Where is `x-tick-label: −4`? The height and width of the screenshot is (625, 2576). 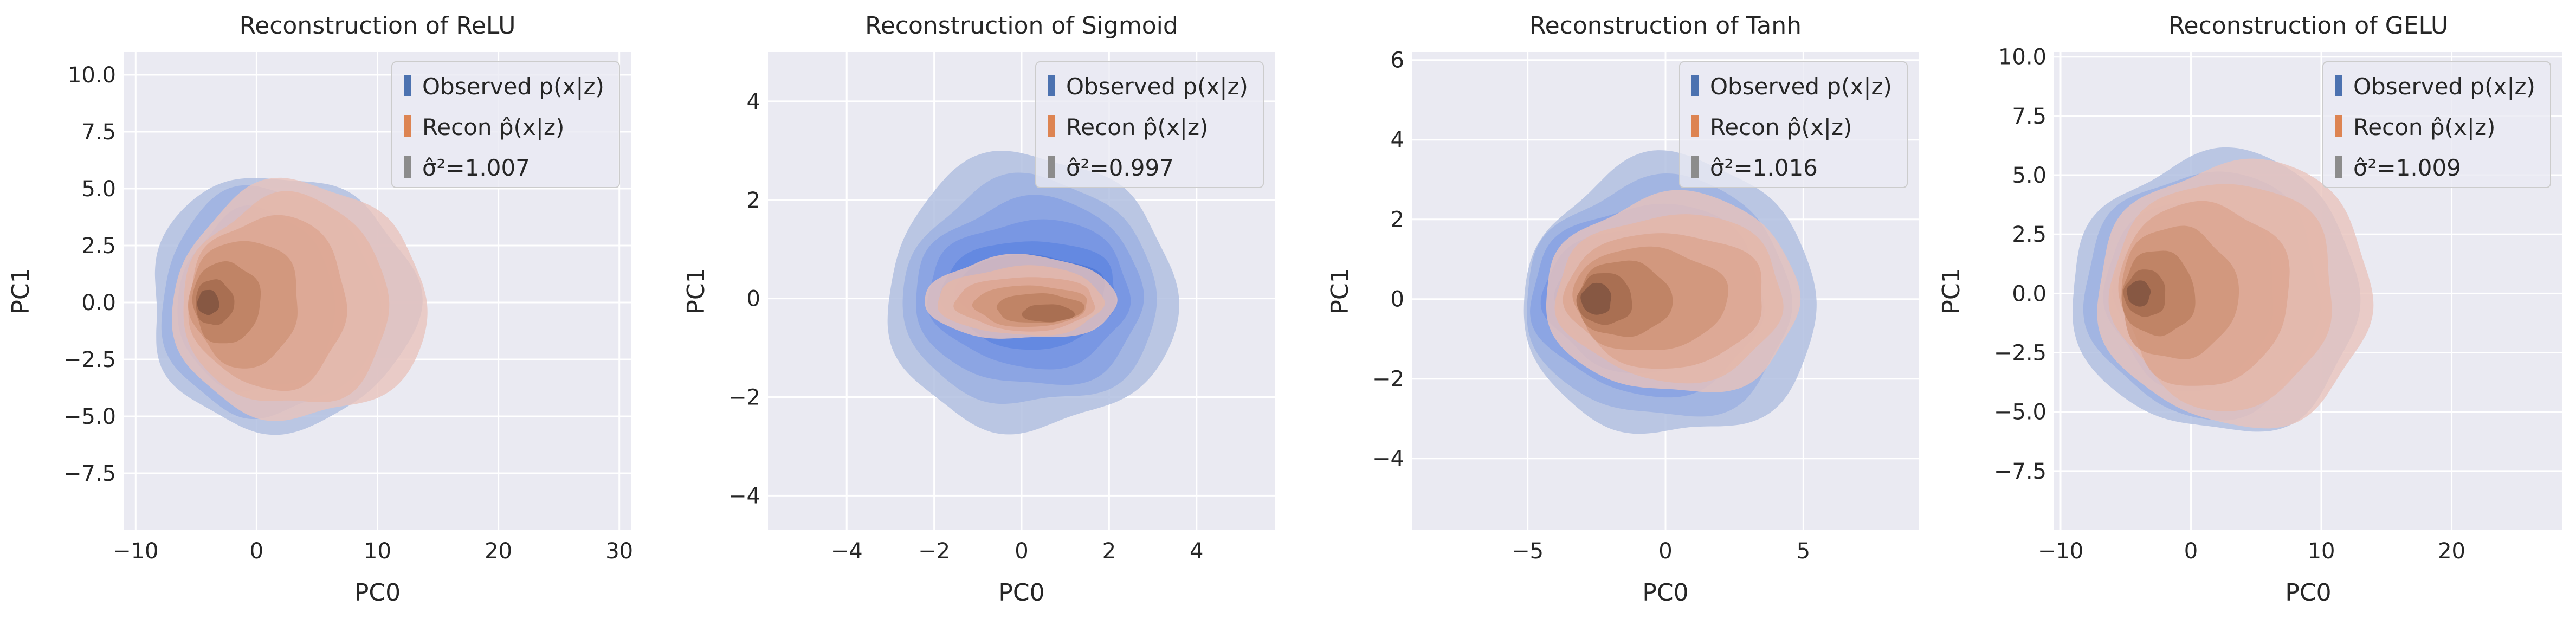 x-tick-label: −4 is located at coordinates (847, 551).